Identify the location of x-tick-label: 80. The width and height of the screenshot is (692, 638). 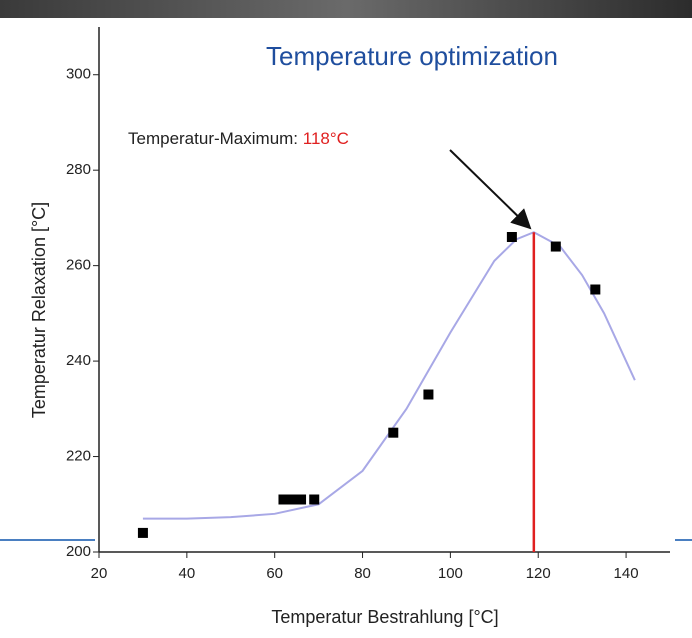
(362, 573).